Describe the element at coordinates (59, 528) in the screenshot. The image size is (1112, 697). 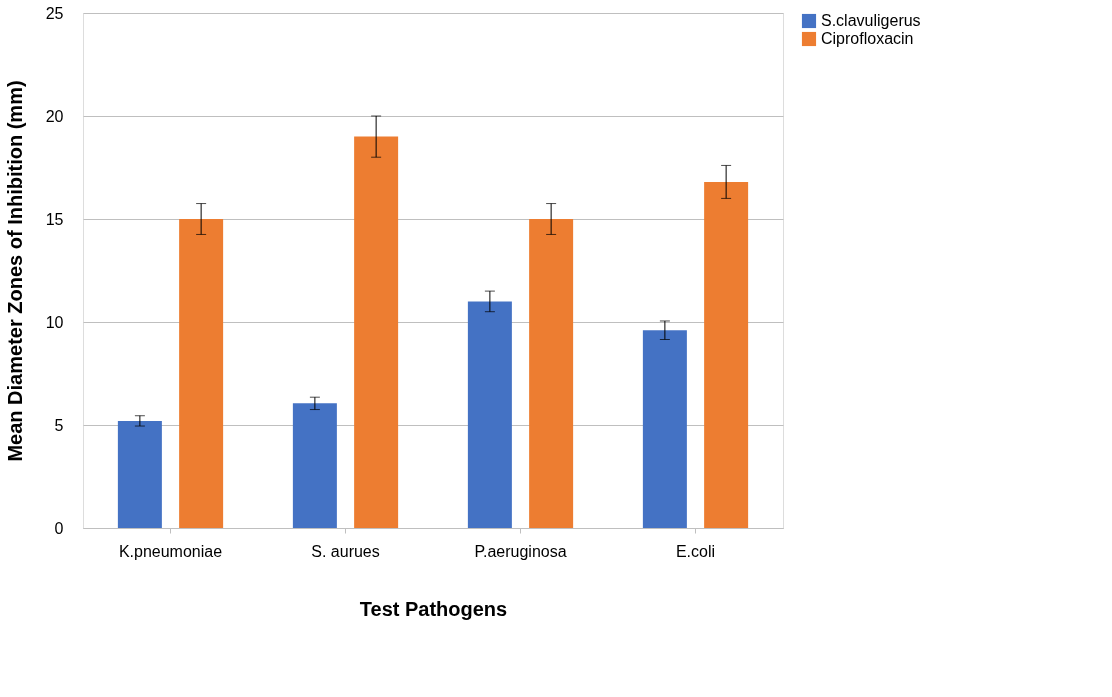
I see `y-tick-label: 0` at that location.